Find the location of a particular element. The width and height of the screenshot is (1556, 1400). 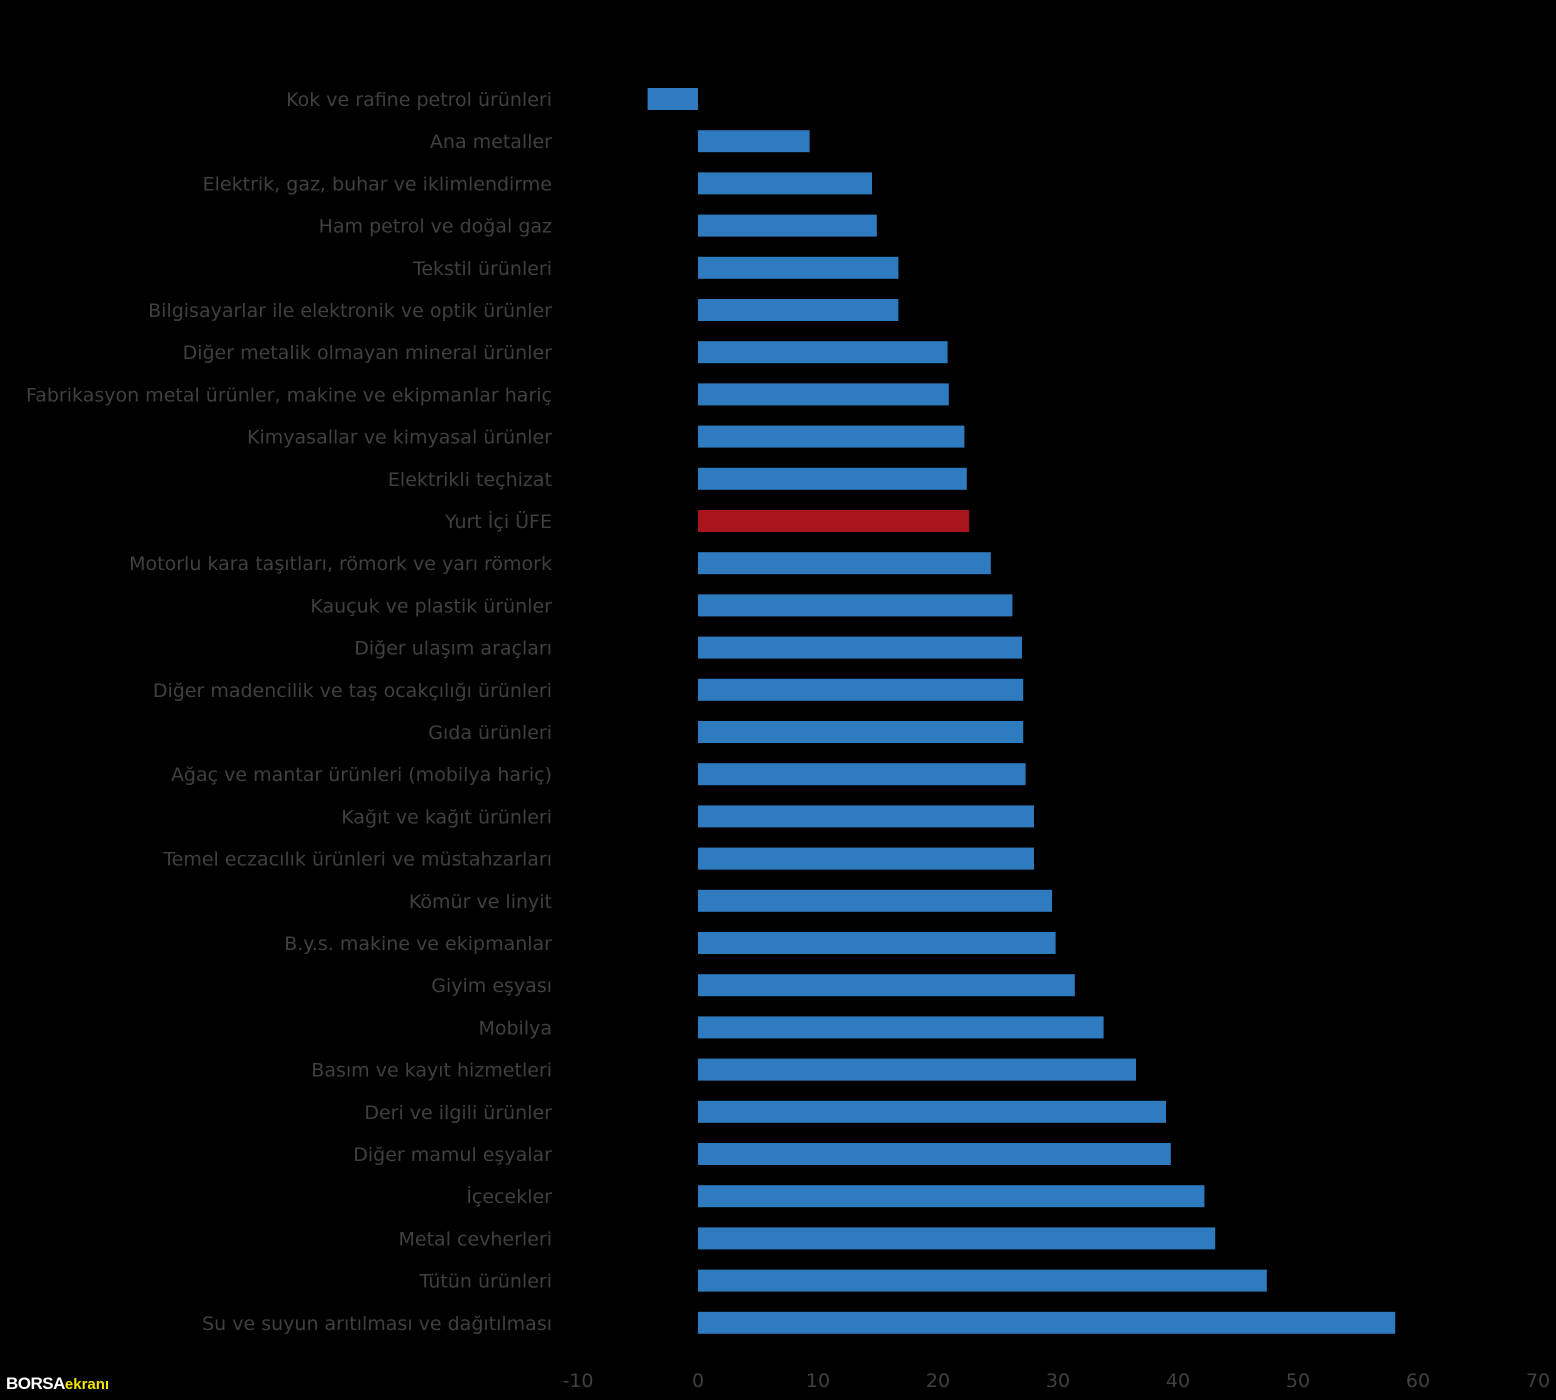

category-label: B.y.s. makine ve ekipmanlar is located at coordinates (418, 944).